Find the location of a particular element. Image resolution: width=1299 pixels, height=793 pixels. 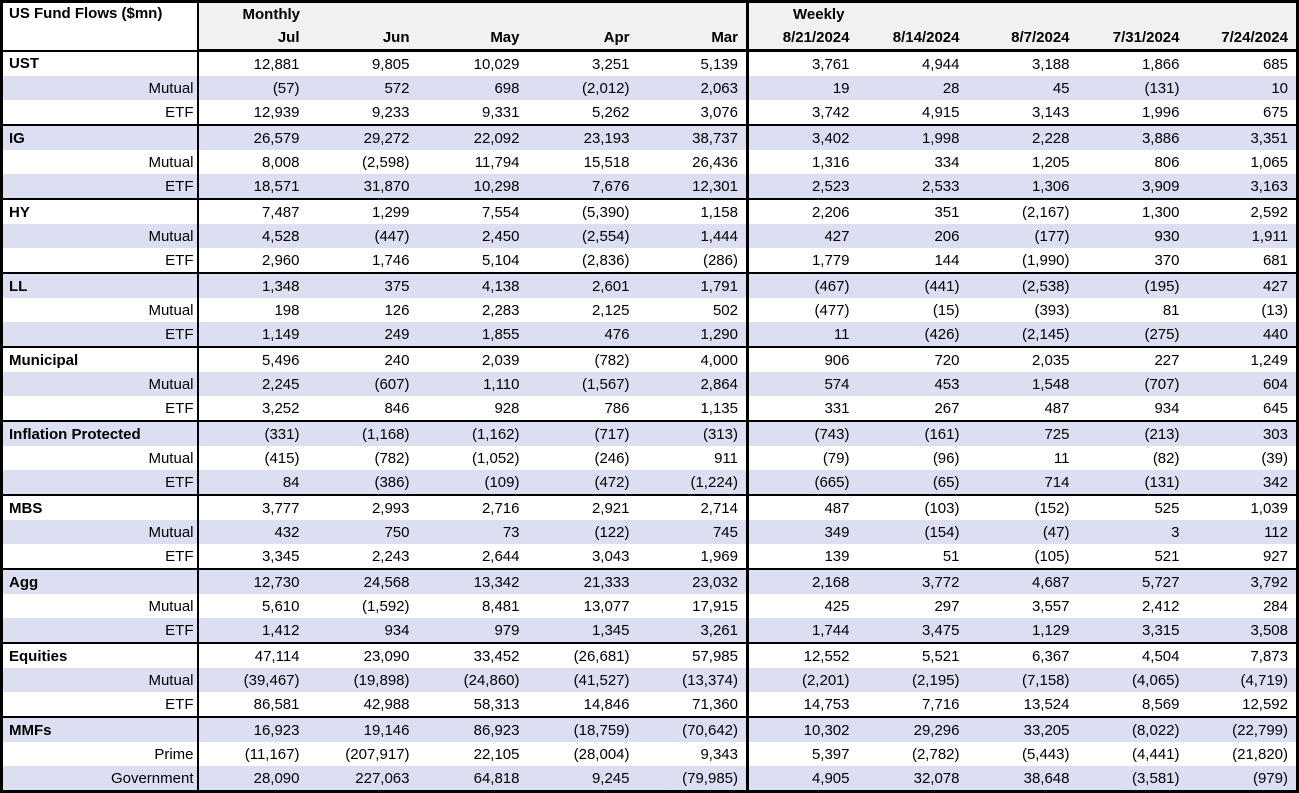

monthly-value-cell: 1,110 is located at coordinates (472, 384).